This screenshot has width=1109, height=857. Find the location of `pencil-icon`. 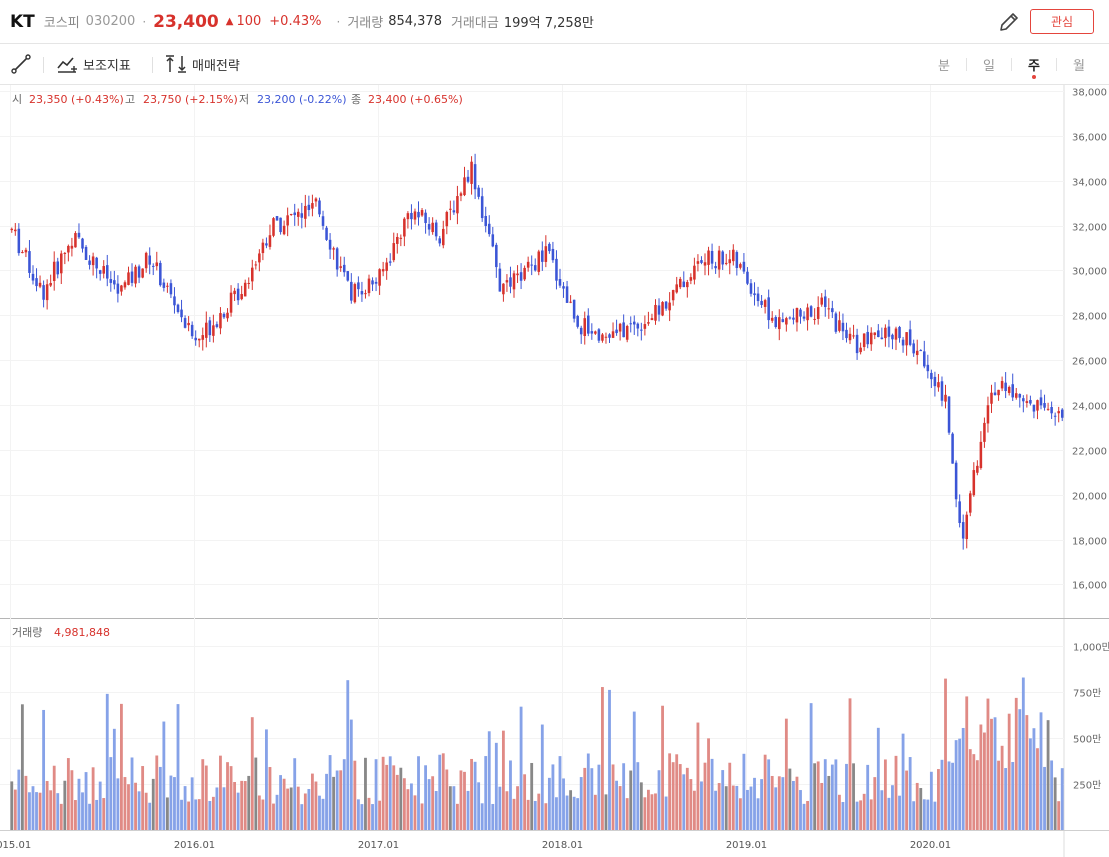

pencil-icon is located at coordinates (1009, 22).